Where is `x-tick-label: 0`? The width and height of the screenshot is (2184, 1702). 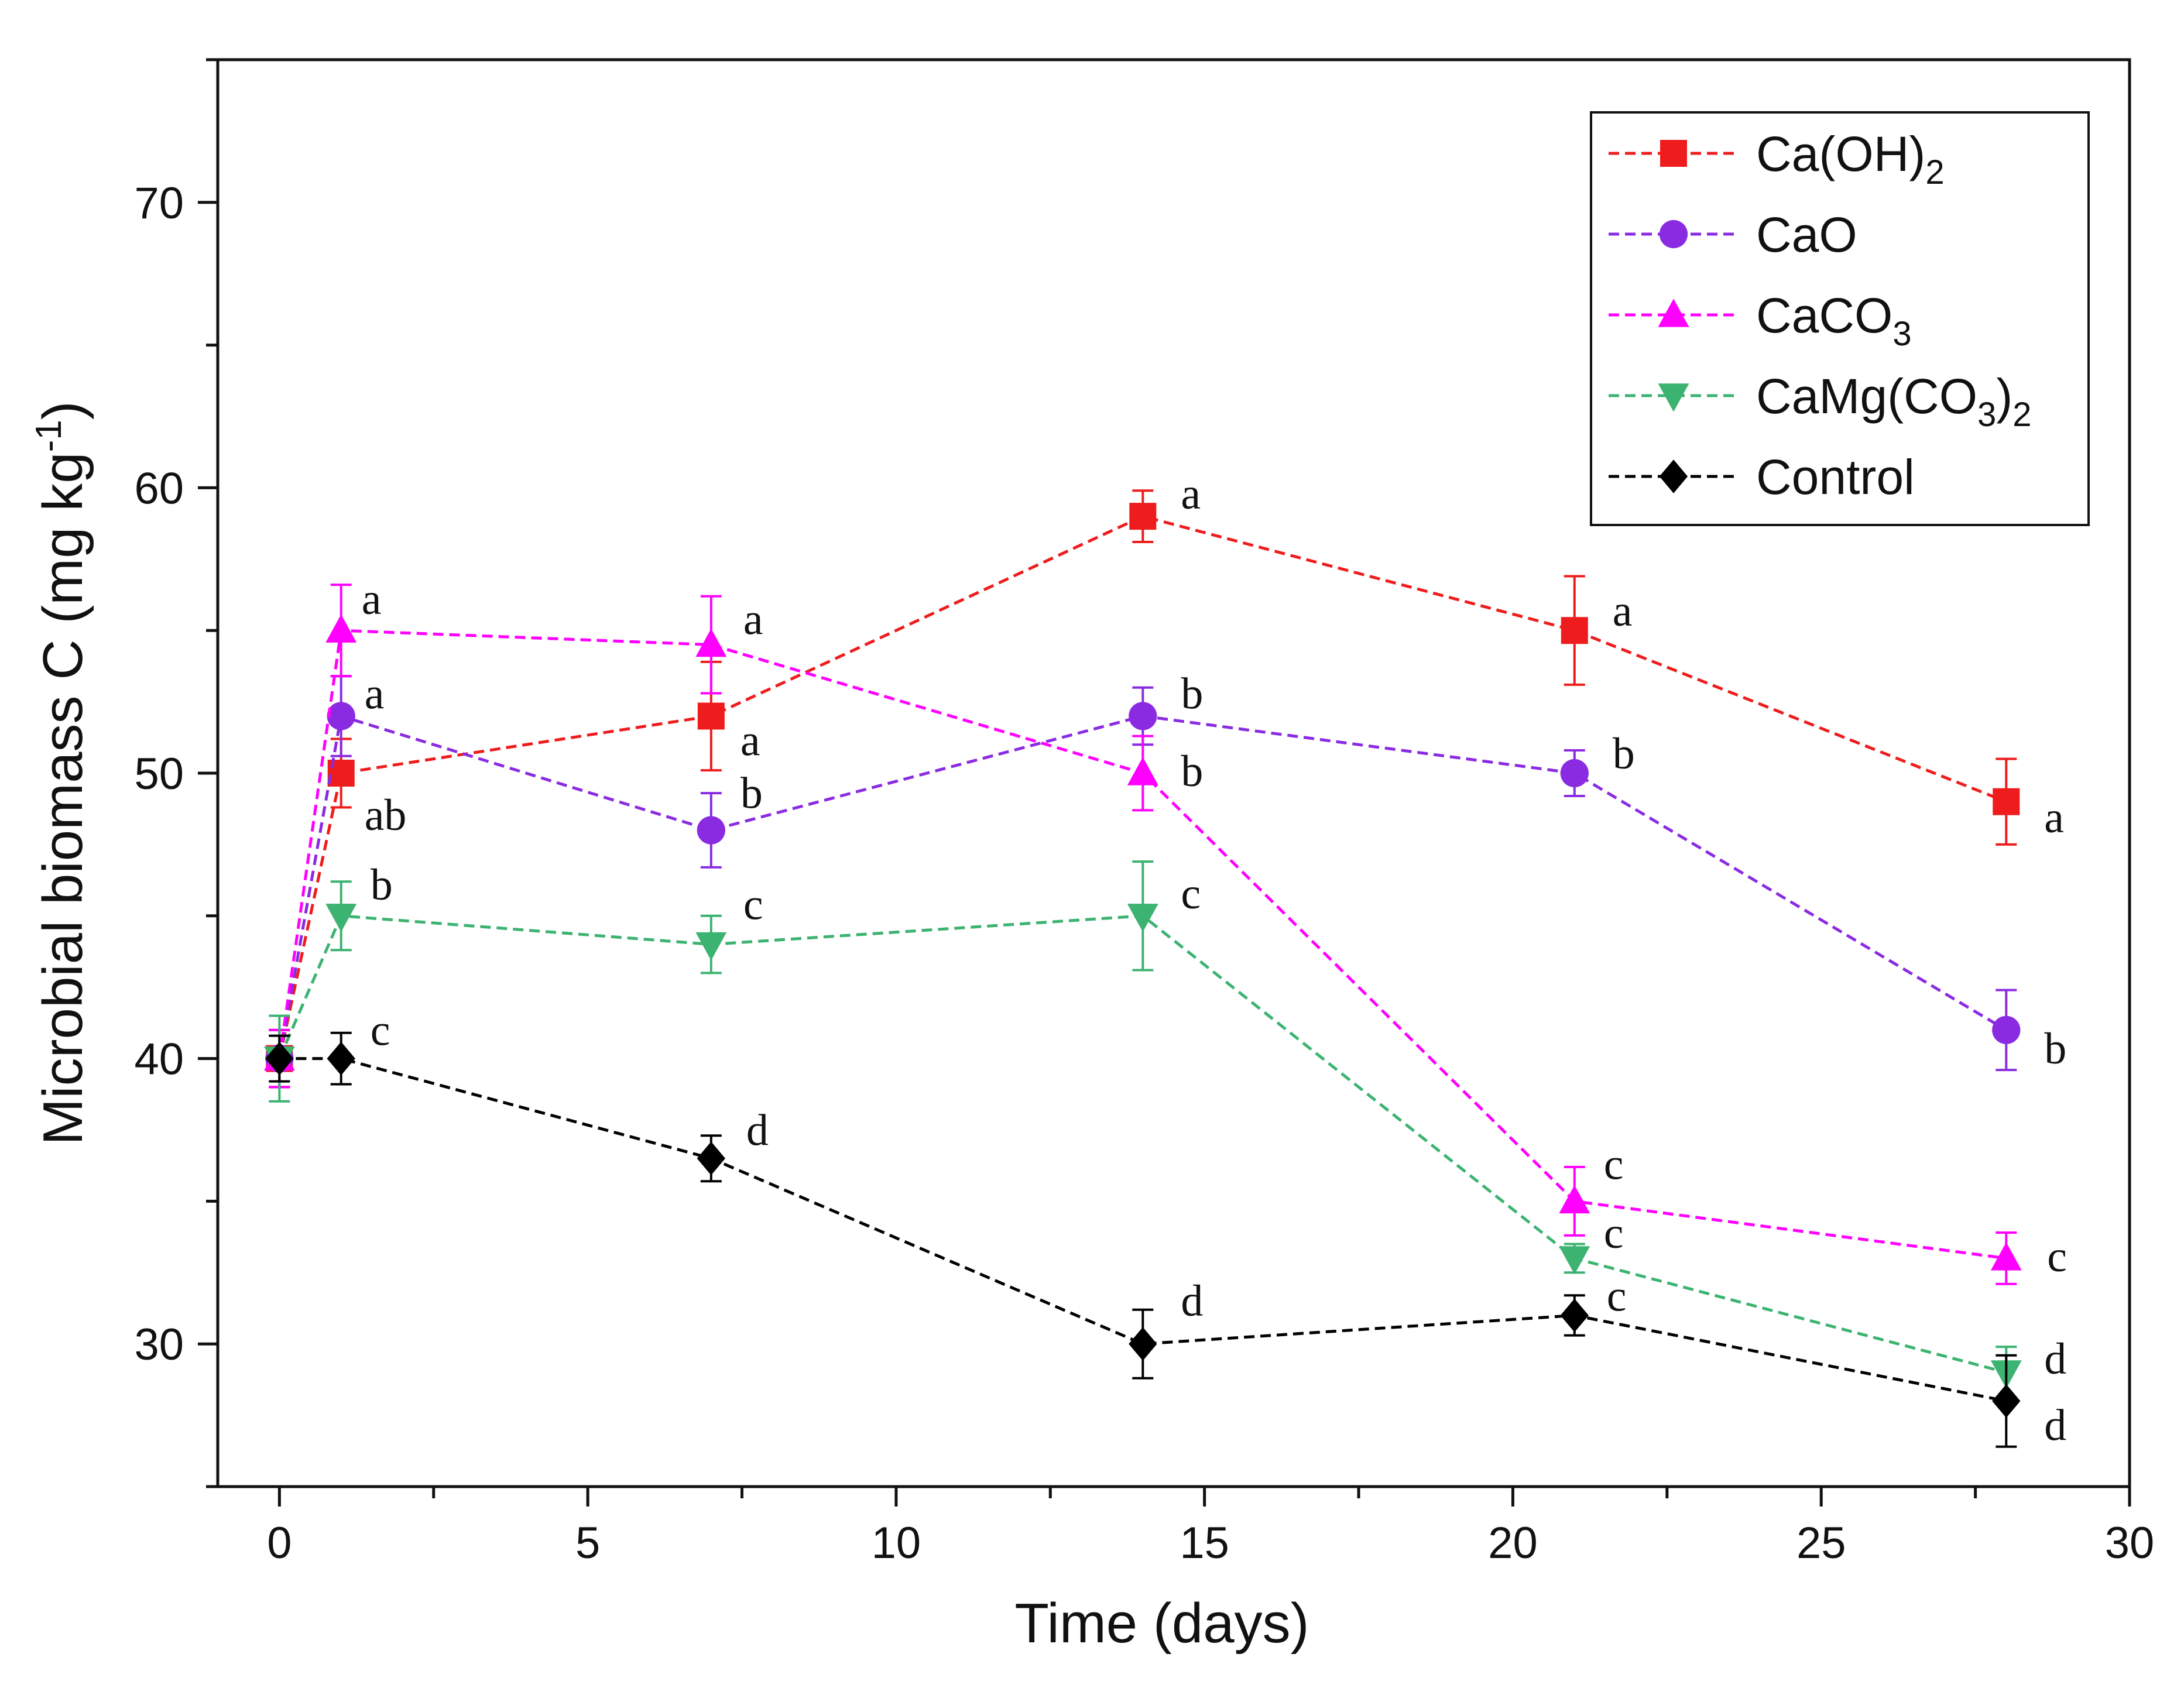 x-tick-label: 0 is located at coordinates (279, 1543).